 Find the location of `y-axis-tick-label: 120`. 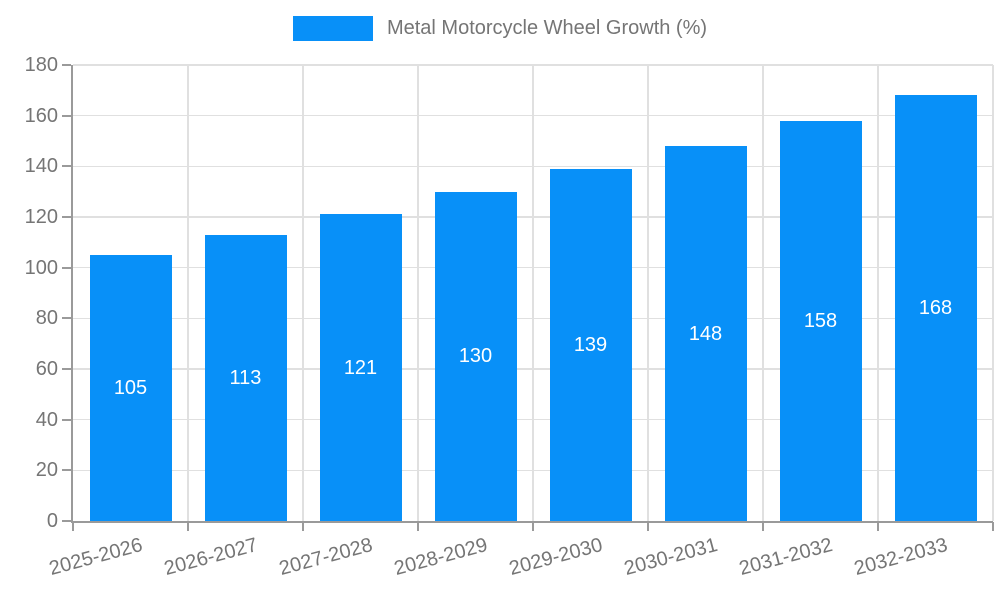

y-axis-tick-label: 120 is located at coordinates (41, 217).